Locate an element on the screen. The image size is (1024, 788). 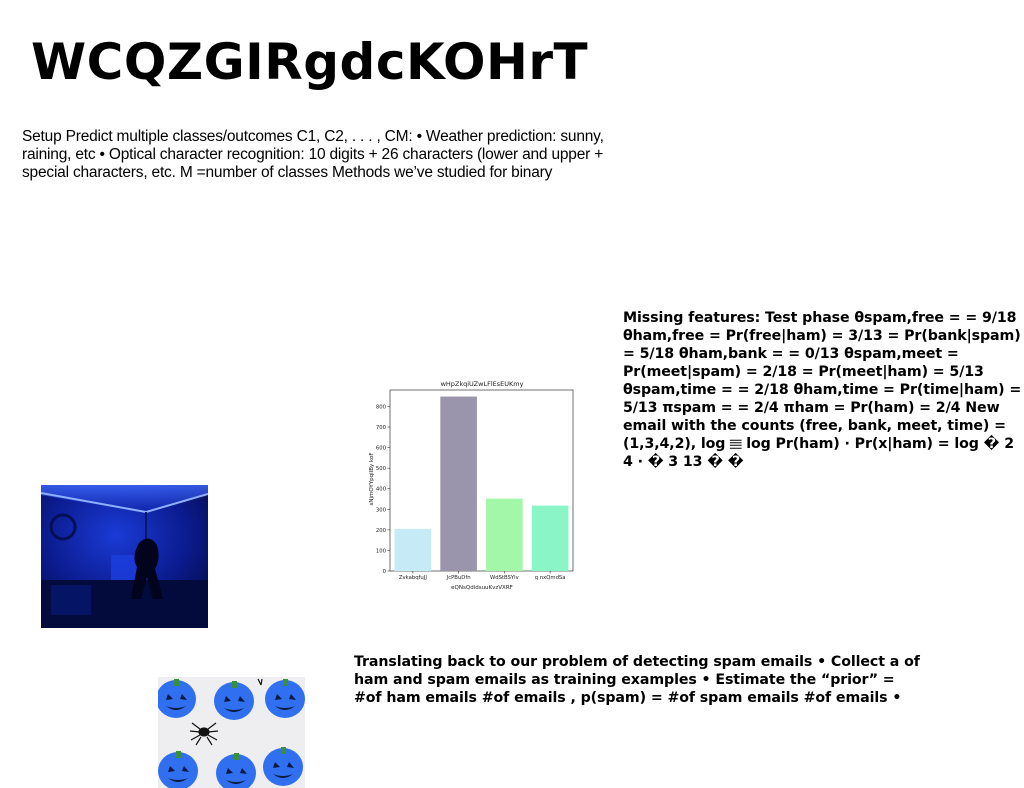
chart-x-axis-label: eQNsQdidsuuKvzVXRF is located at coordinates (482, 588).